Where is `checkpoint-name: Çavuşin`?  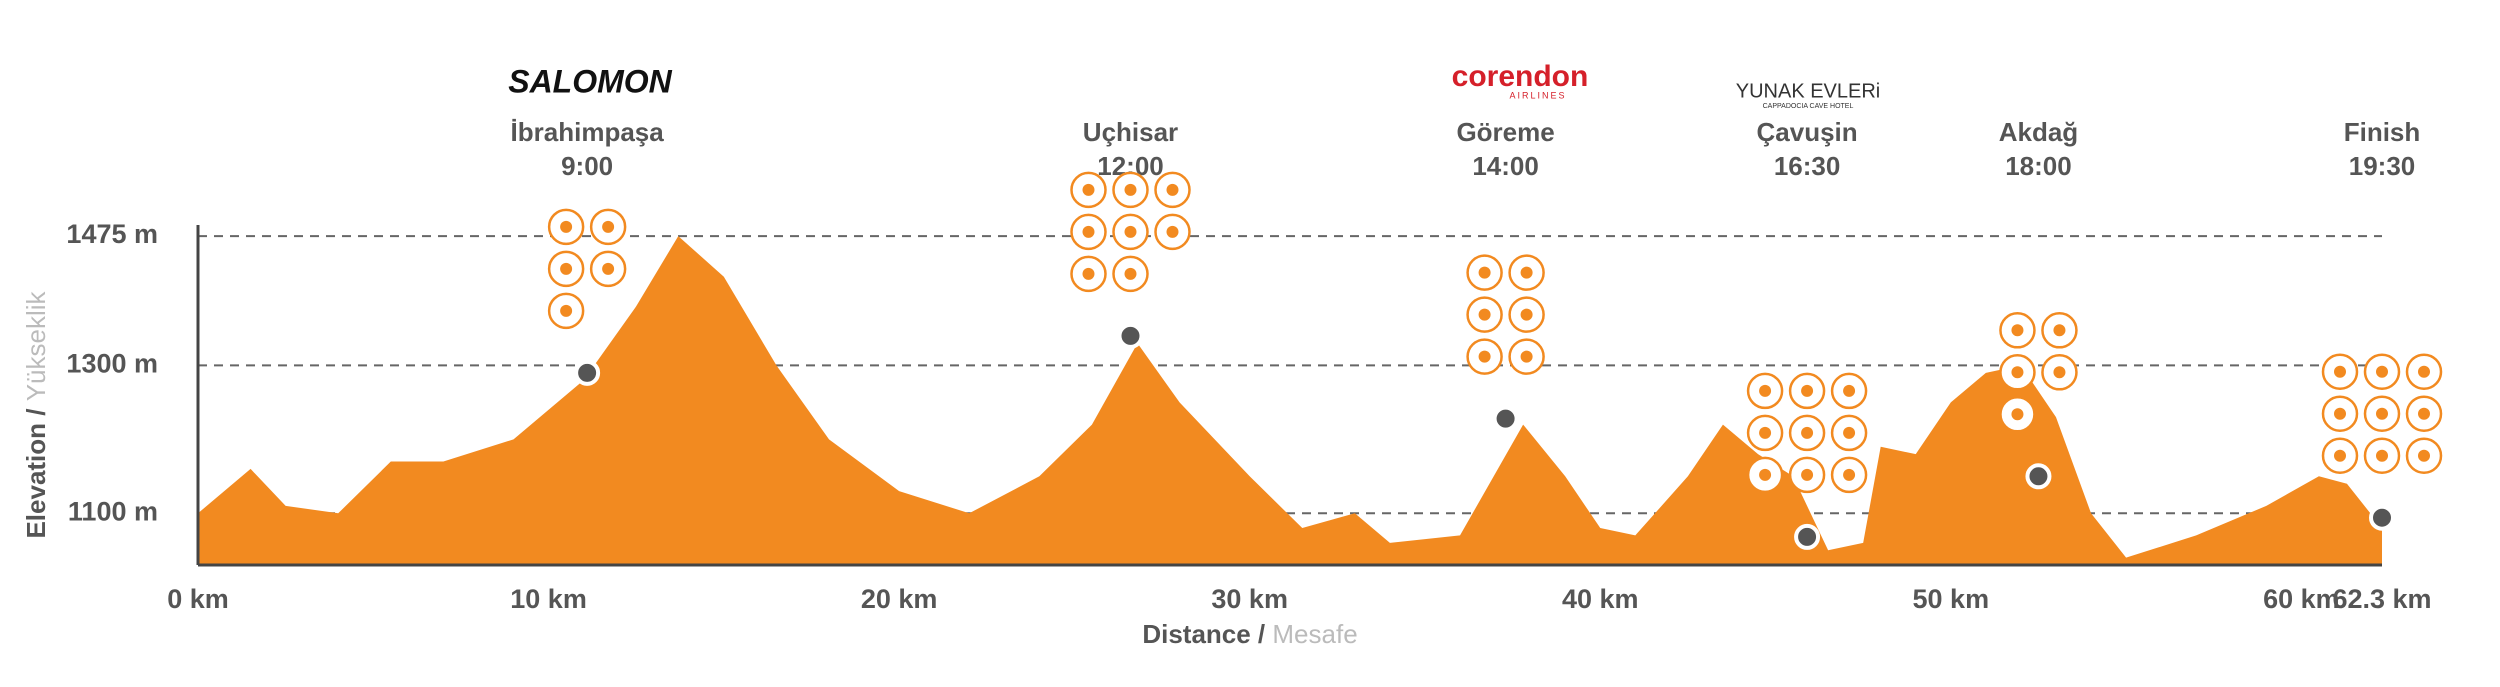
checkpoint-name: Çavuşin is located at coordinates (1807, 132).